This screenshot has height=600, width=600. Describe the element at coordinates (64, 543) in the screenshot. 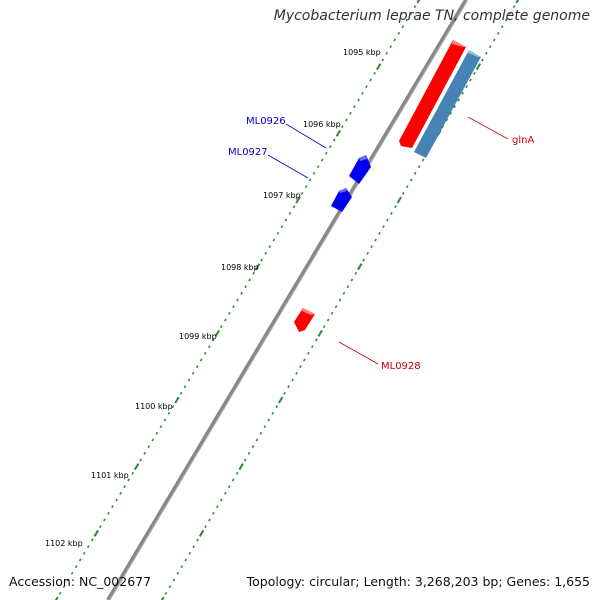

I see `kbp-label: 1102 kbp` at that location.